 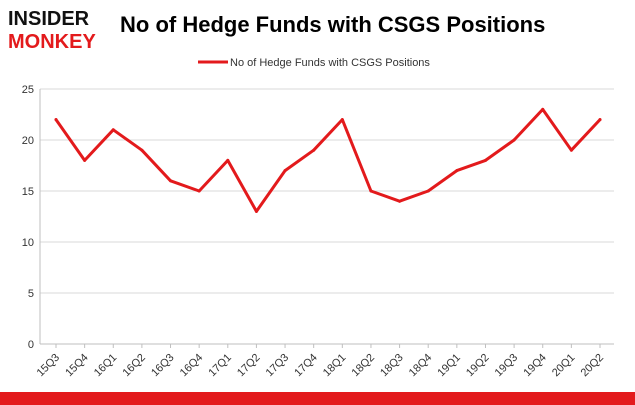 What do you see at coordinates (28, 243) in the screenshot?
I see `y-tick-label: 10` at bounding box center [28, 243].